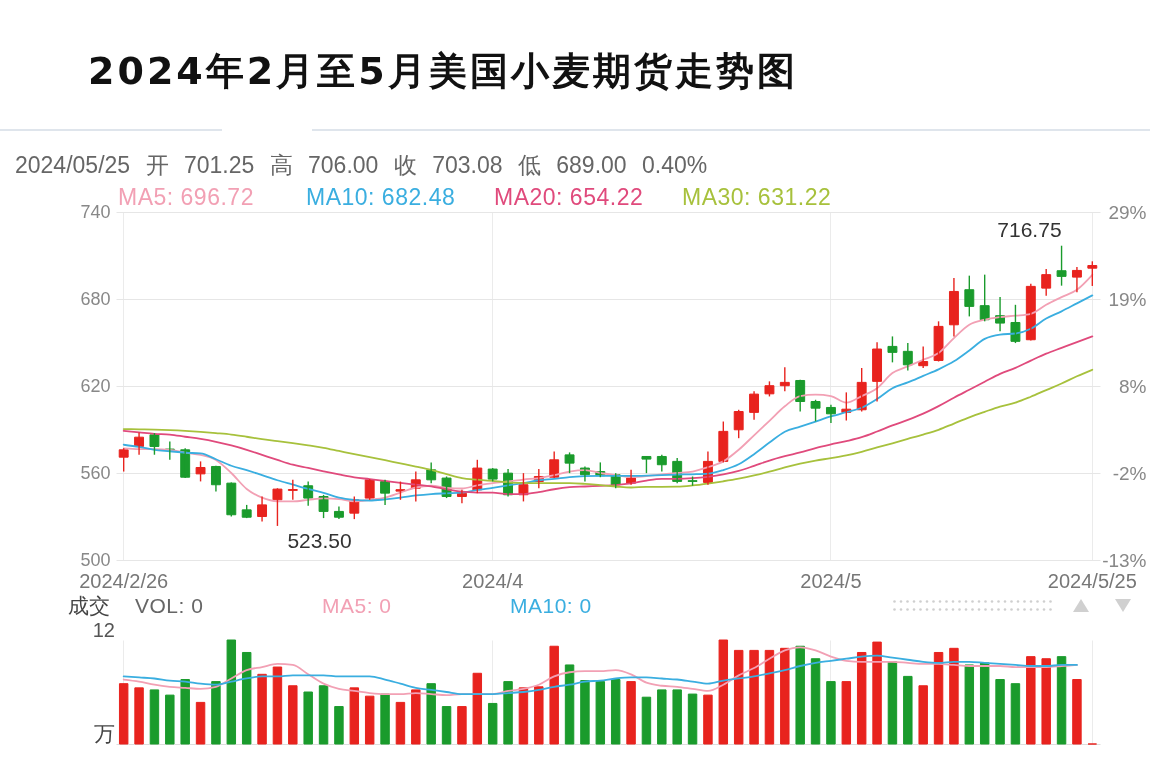 This screenshot has height=766, width=1150. What do you see at coordinates (493, 580) in the screenshot?
I see `x-tick-label: 2024/4` at bounding box center [493, 580].